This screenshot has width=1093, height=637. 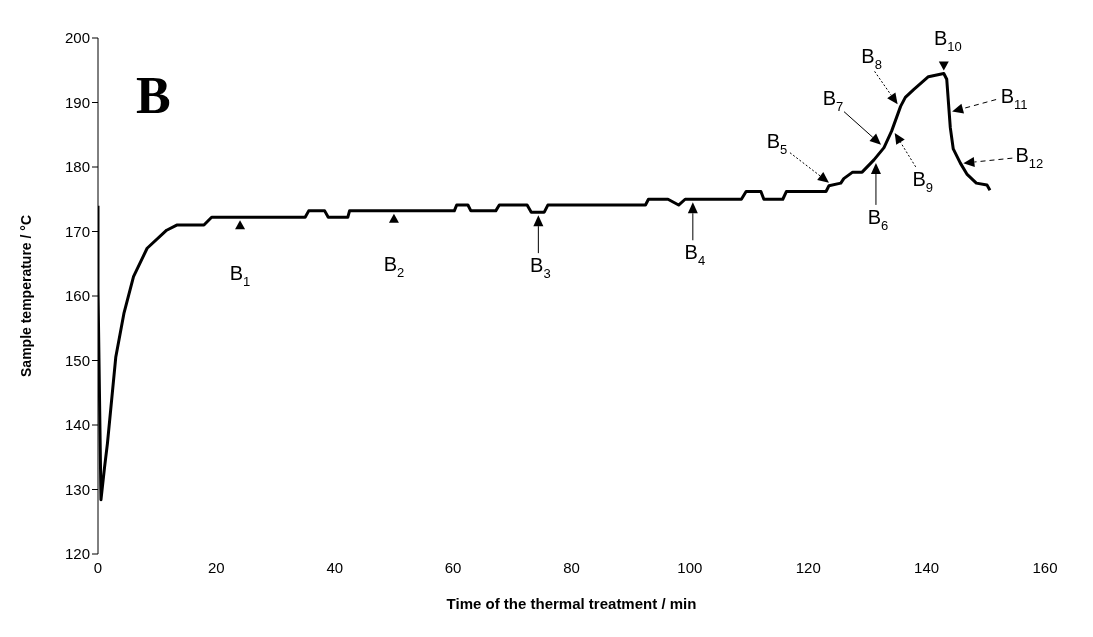 I want to click on x-tick-label: 140, so click(x=927, y=567).